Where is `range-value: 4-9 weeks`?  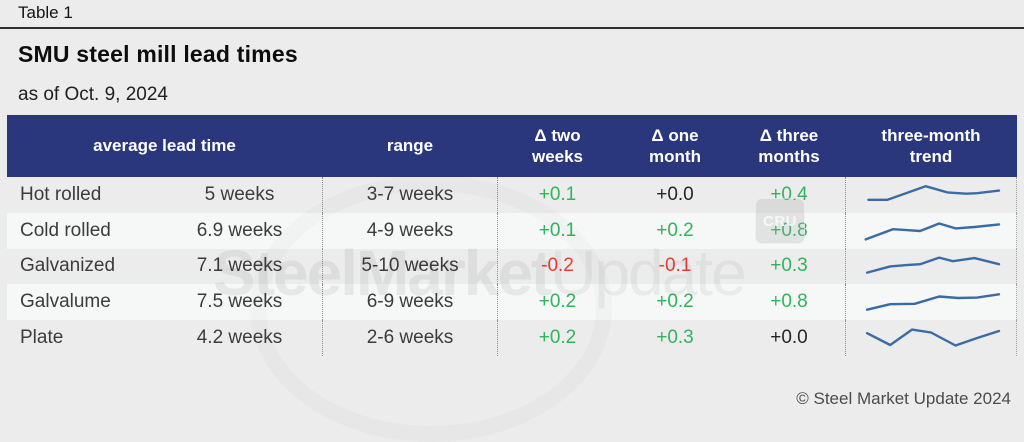 range-value: 4-9 weeks is located at coordinates (410, 230).